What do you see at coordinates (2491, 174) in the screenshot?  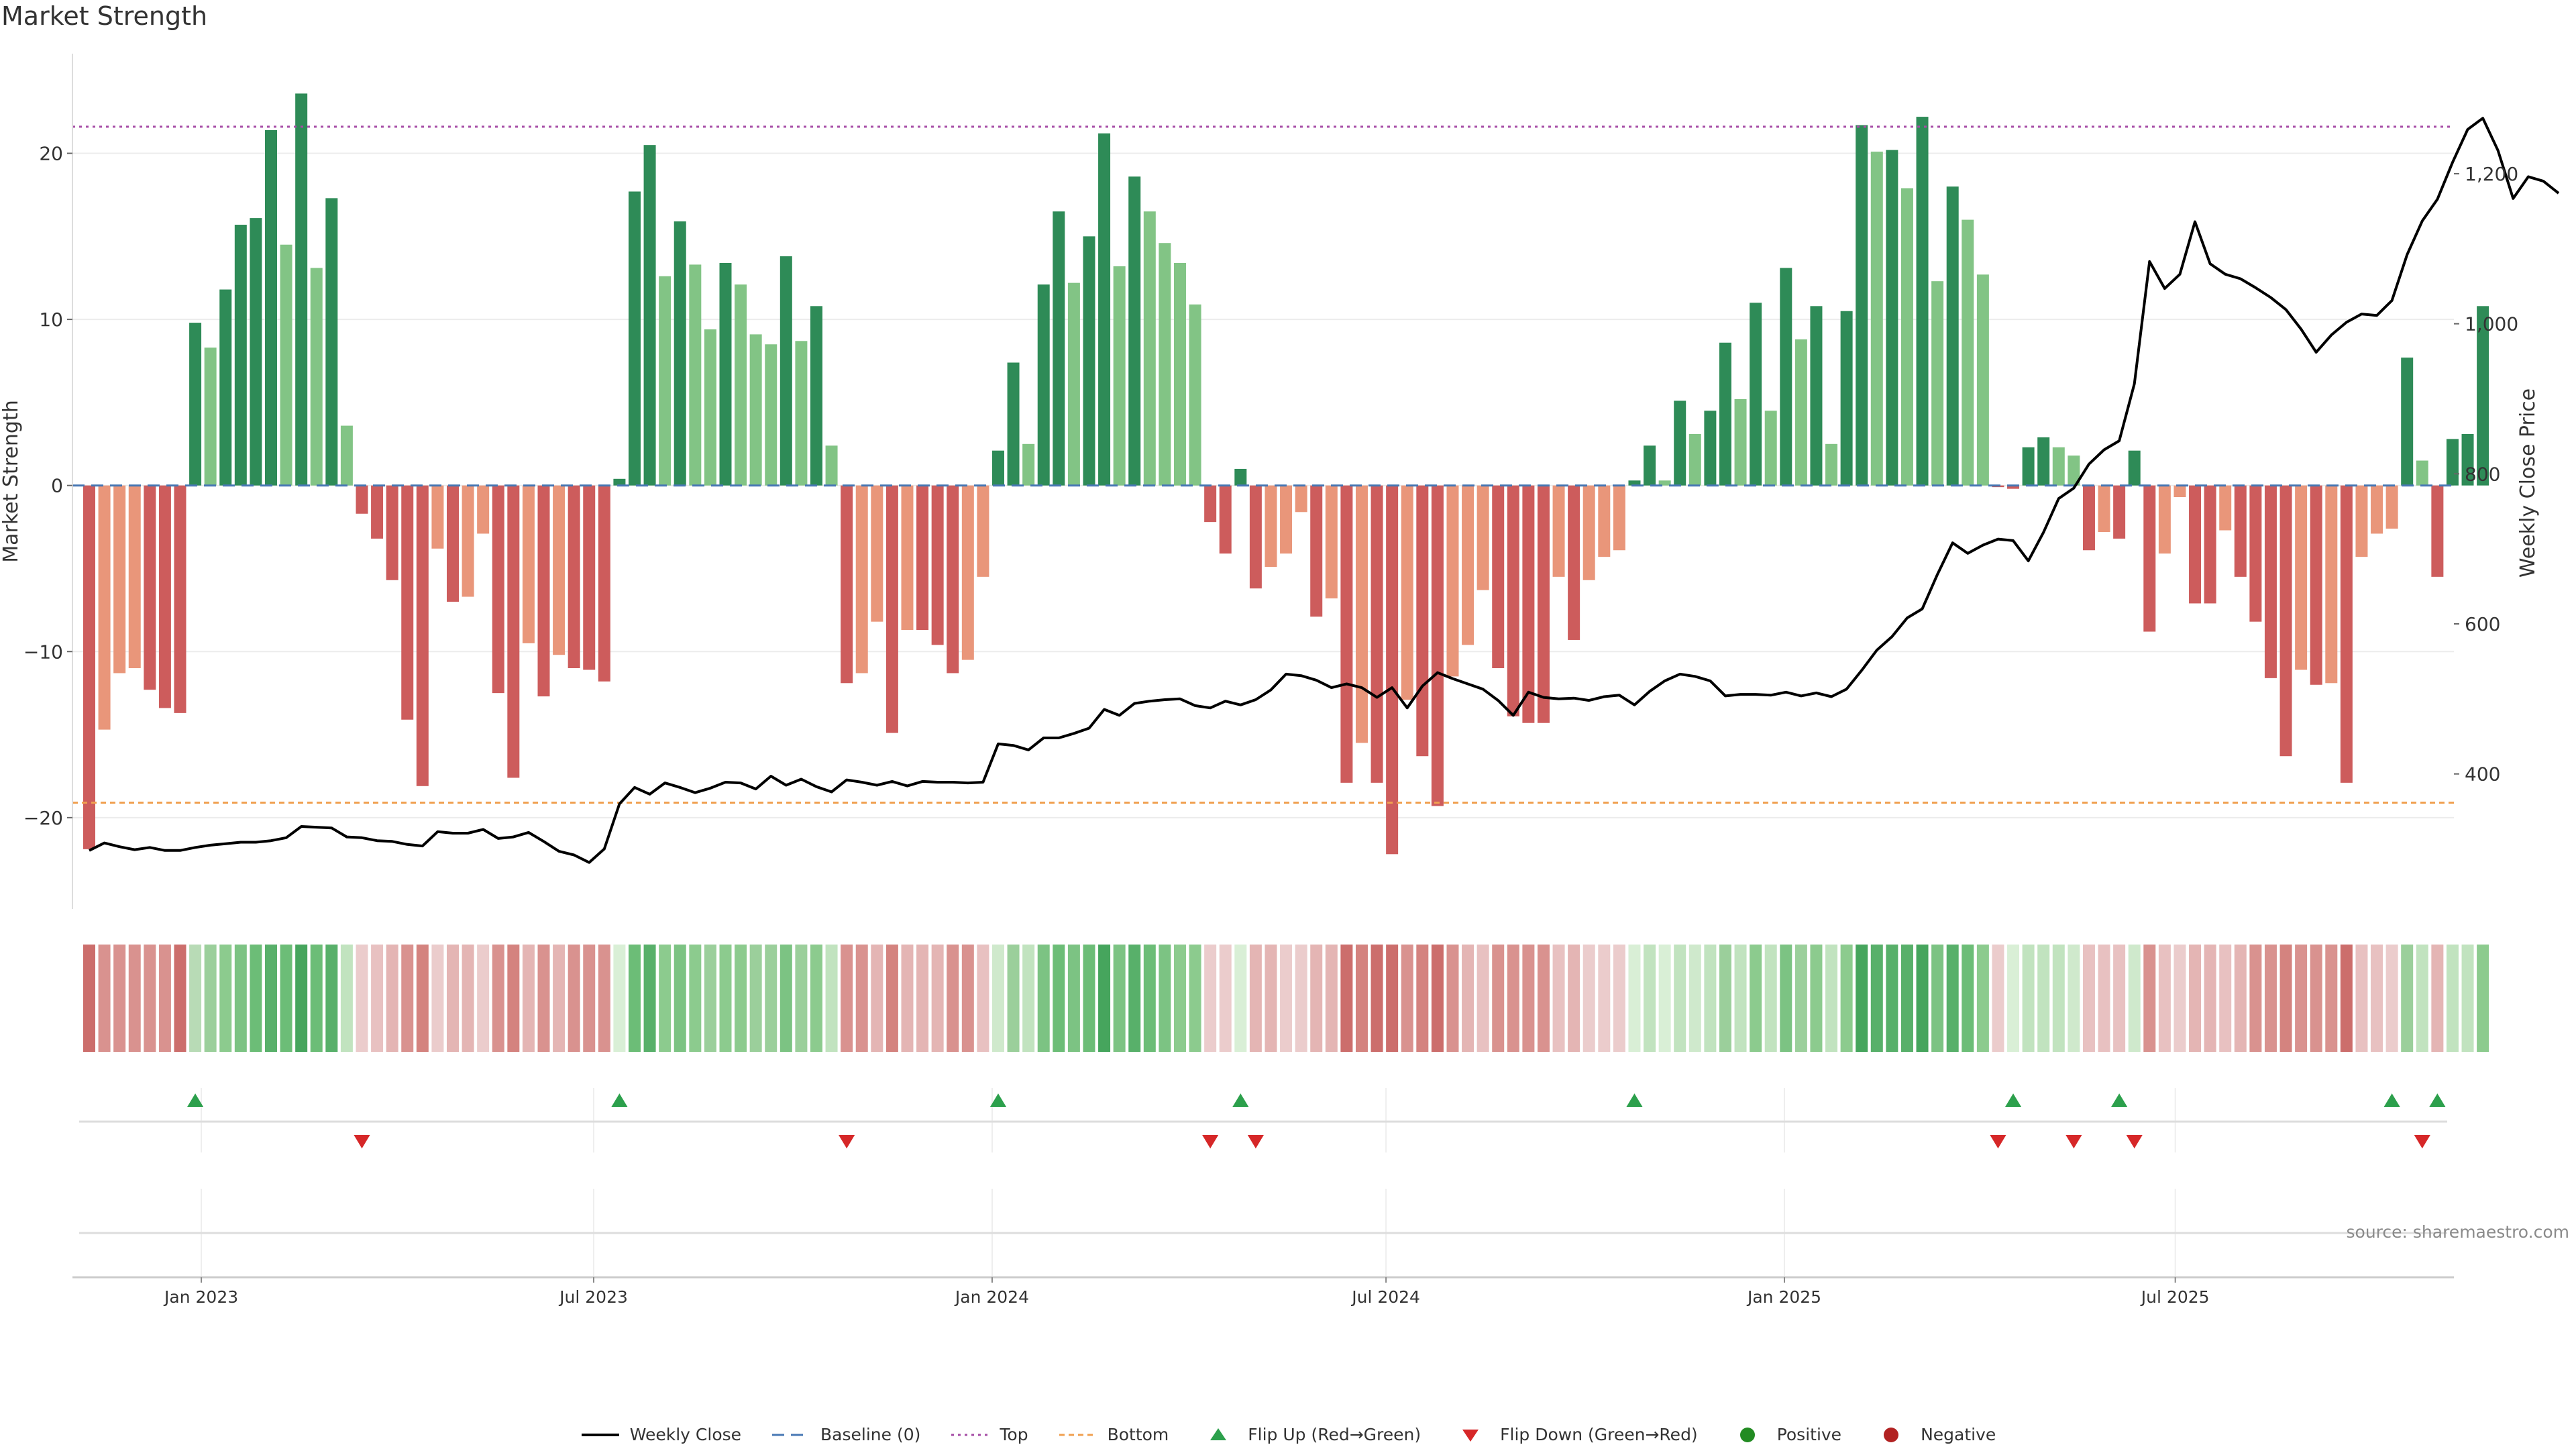 I see `y2-tick-label: 1,200` at bounding box center [2491, 174].